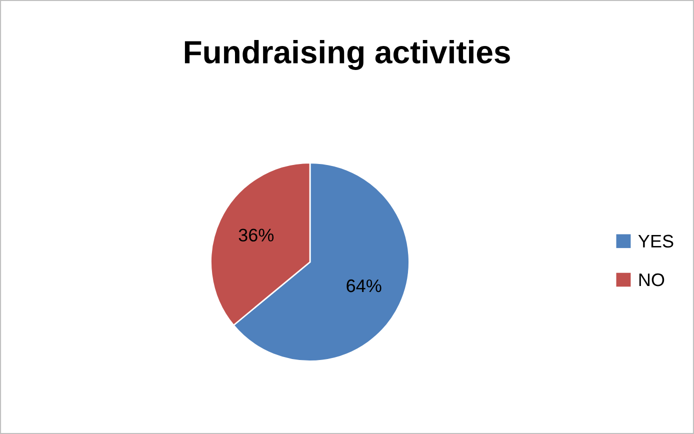 Image resolution: width=694 pixels, height=434 pixels. What do you see at coordinates (656, 241) in the screenshot?
I see `legend-label: YES` at bounding box center [656, 241].